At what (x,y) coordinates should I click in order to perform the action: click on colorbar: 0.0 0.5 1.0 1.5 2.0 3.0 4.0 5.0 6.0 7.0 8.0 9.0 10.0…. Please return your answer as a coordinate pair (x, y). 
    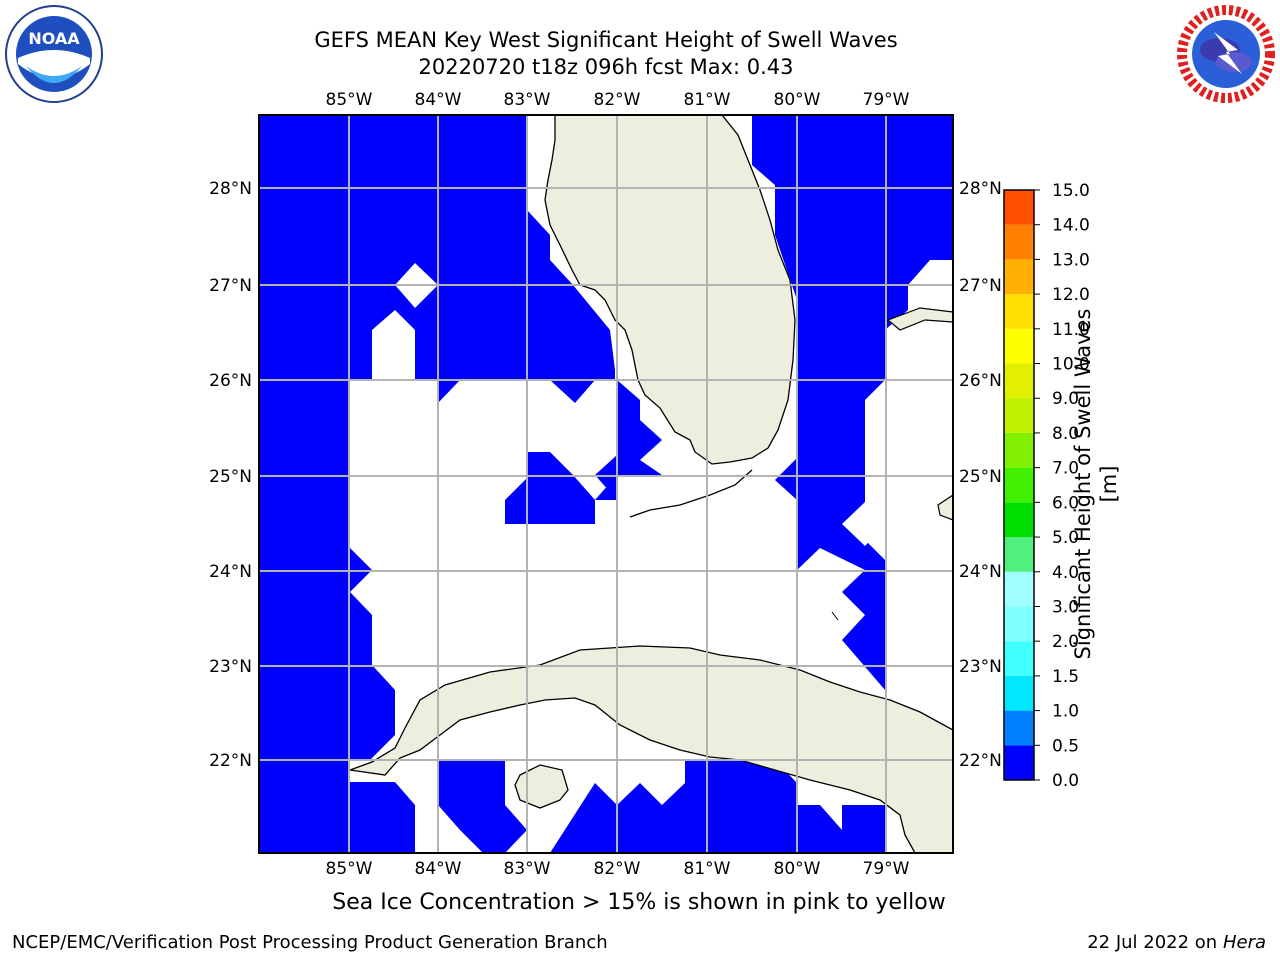
    Looking at the image, I should click on (1046, 486).